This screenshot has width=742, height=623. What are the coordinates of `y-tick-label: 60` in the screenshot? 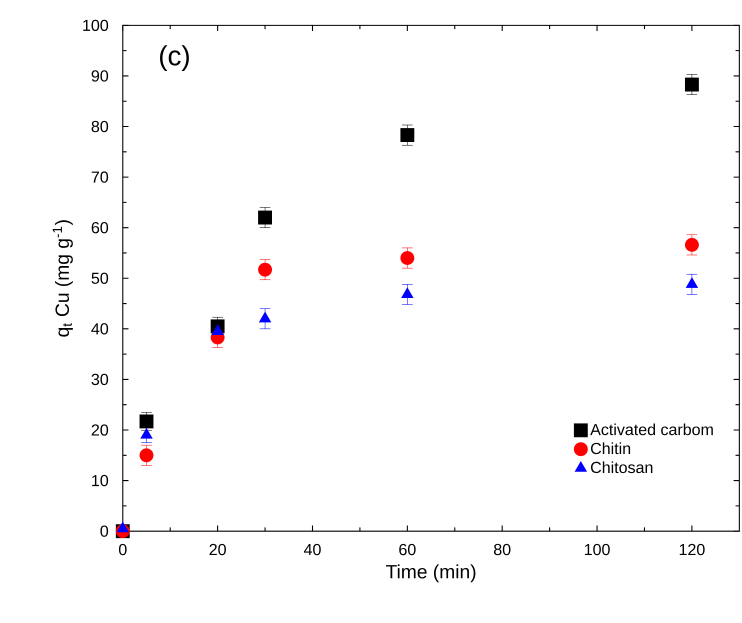 It's located at (100, 228).